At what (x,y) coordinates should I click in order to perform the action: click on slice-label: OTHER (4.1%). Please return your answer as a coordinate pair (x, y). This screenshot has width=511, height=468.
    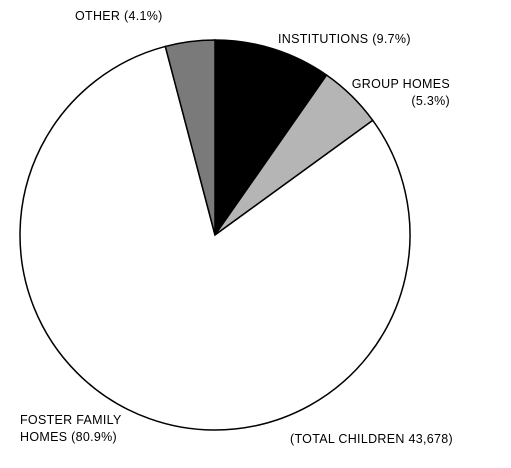
    Looking at the image, I should click on (150, 16).